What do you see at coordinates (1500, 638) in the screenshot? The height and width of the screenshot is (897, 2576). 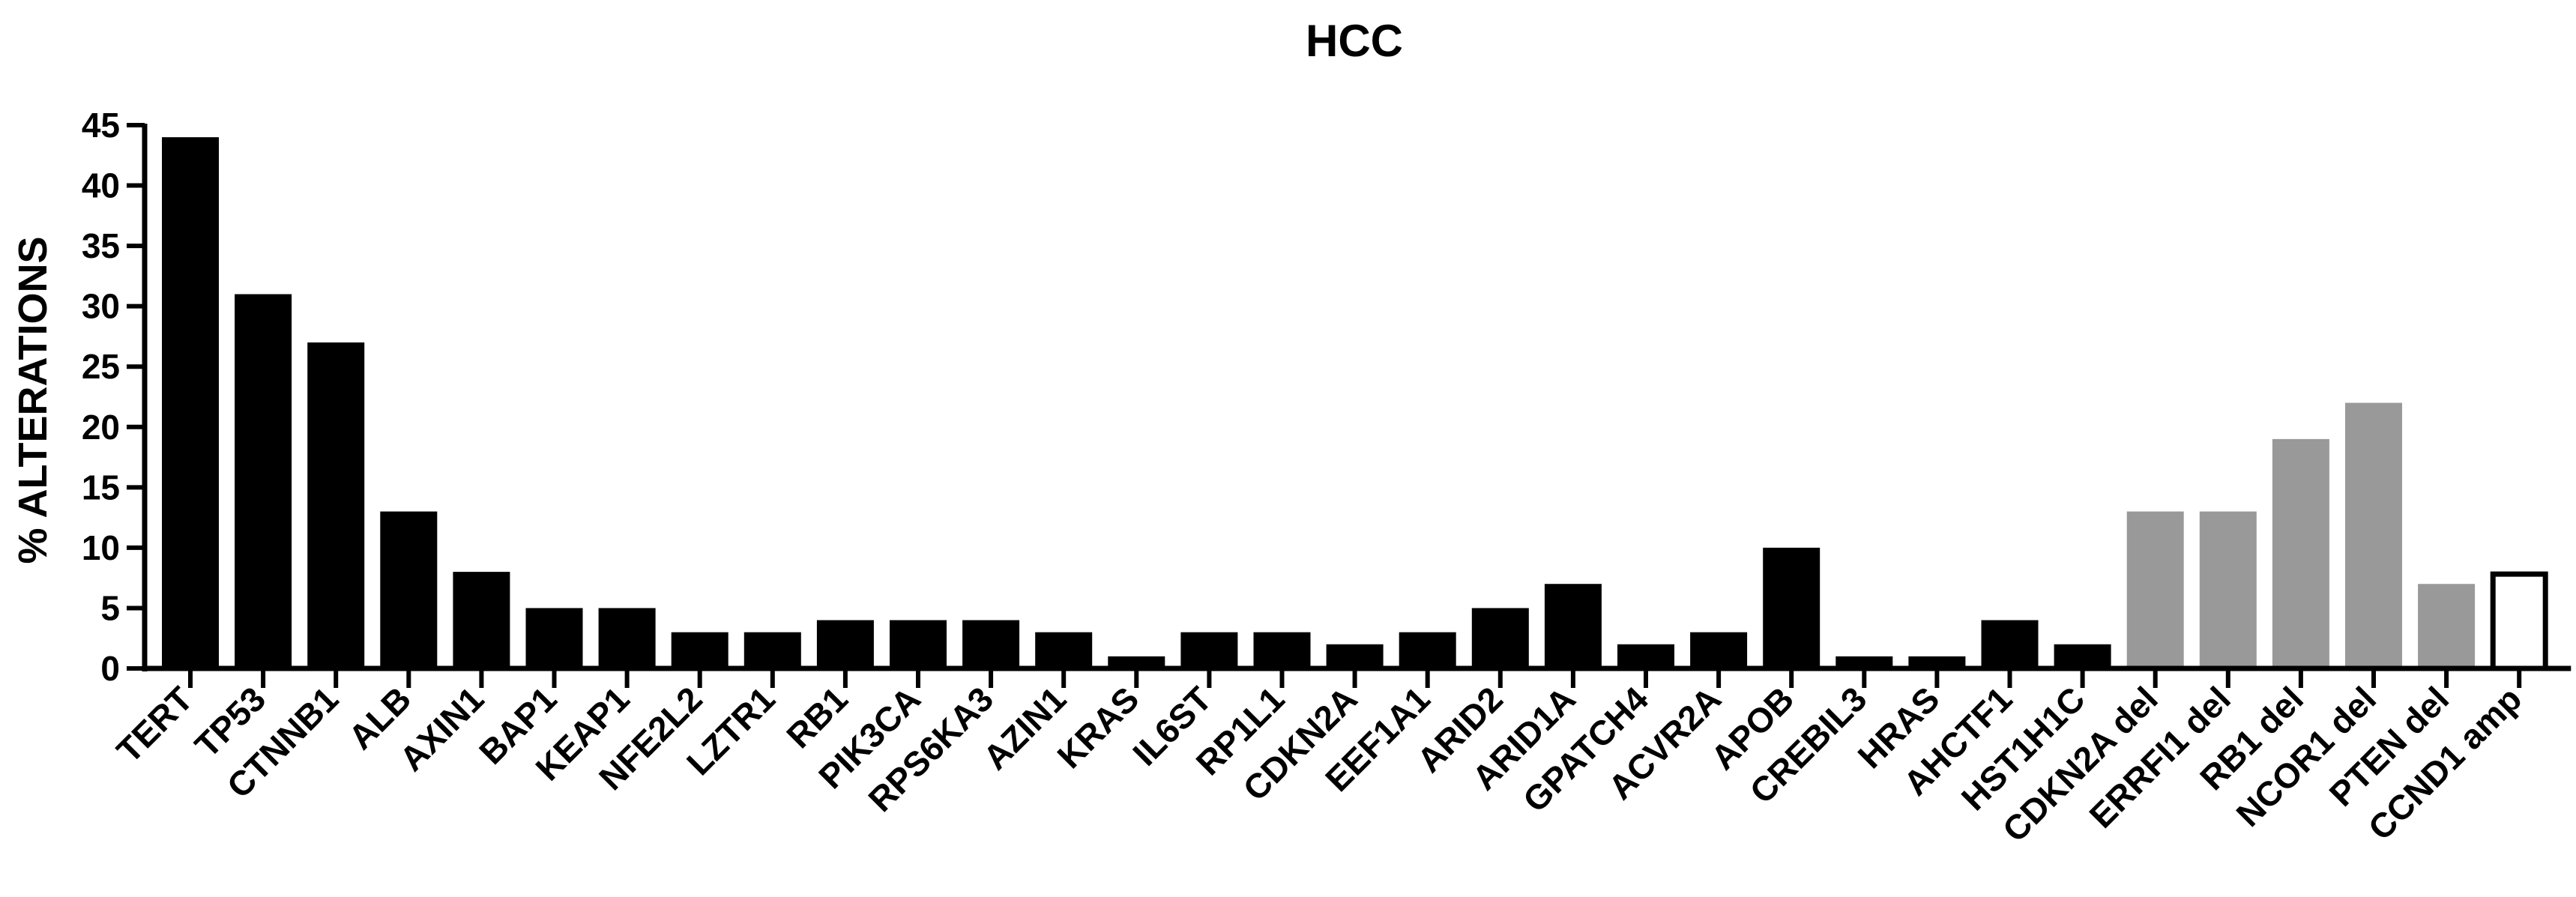 I see `bar-arid2` at bounding box center [1500, 638].